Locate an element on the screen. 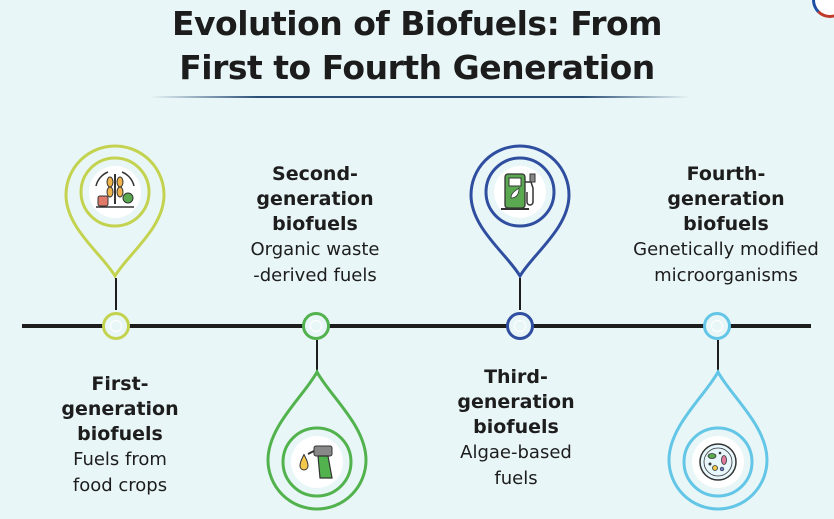  stage-1-description: Fuels from food crops is located at coordinates (120, 472).